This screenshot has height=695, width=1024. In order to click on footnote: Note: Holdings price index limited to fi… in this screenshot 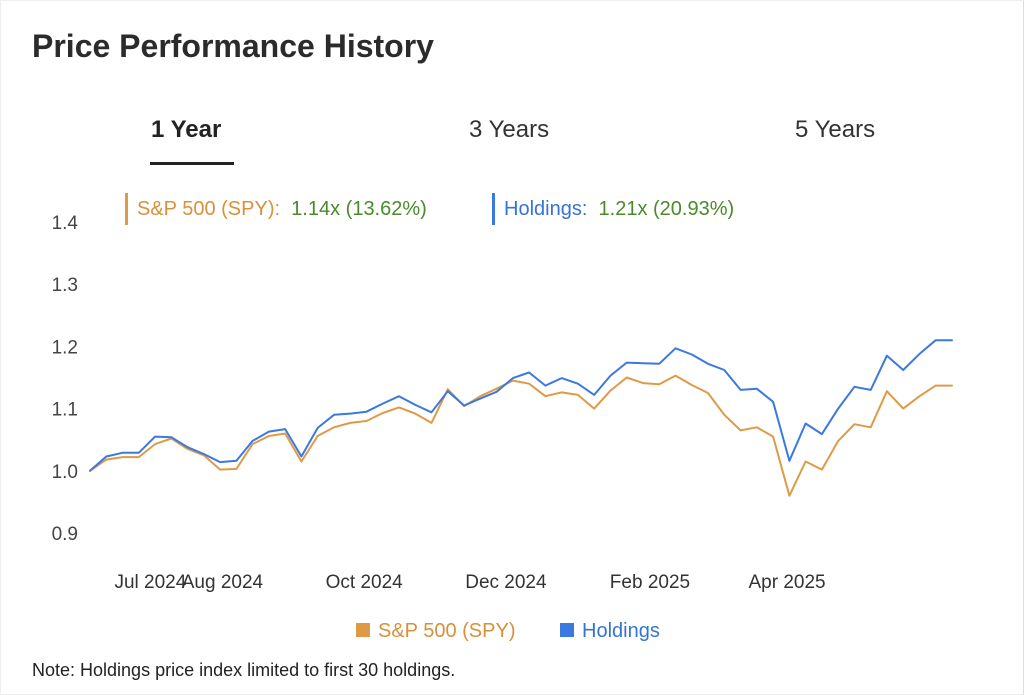, I will do `click(244, 670)`.